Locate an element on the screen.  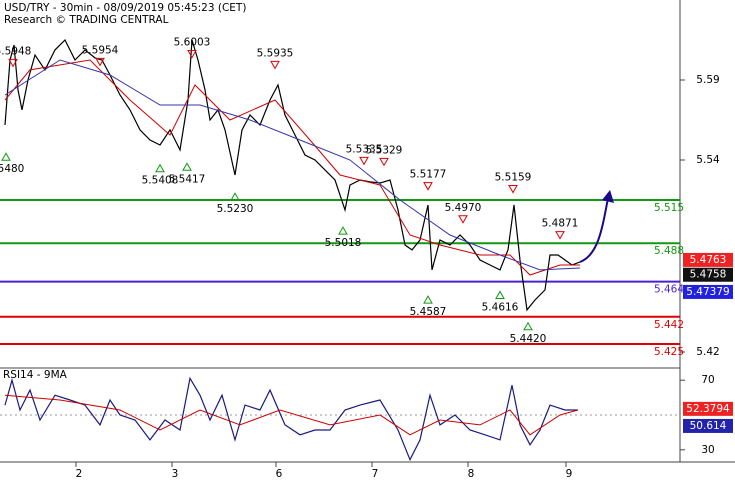
x-tick-label: 3 is located at coordinates (175, 474).